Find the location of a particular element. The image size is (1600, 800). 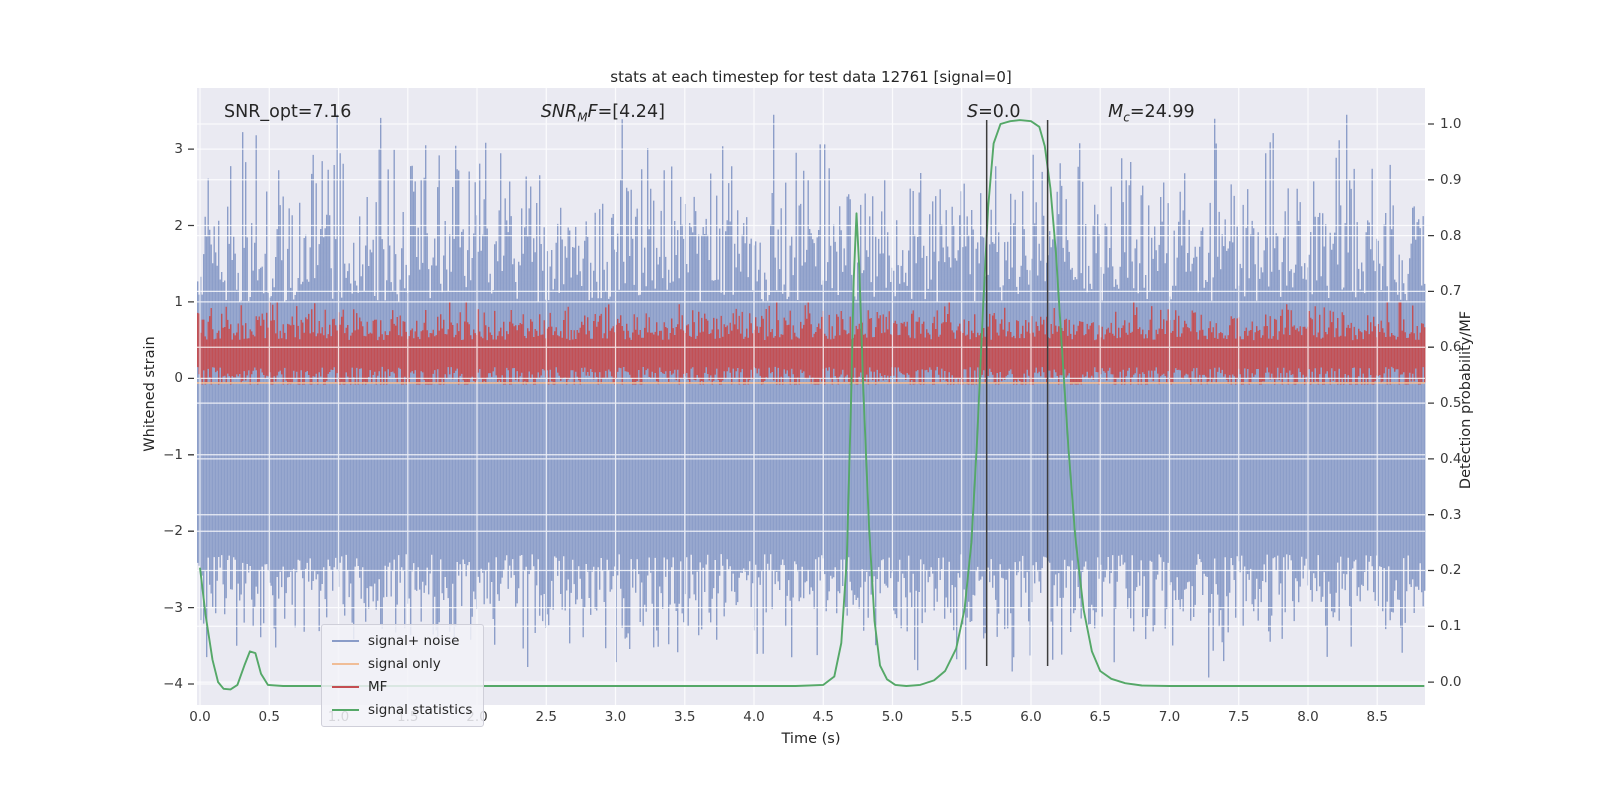

y-left-tick-label: 1 is located at coordinates (178, 301).